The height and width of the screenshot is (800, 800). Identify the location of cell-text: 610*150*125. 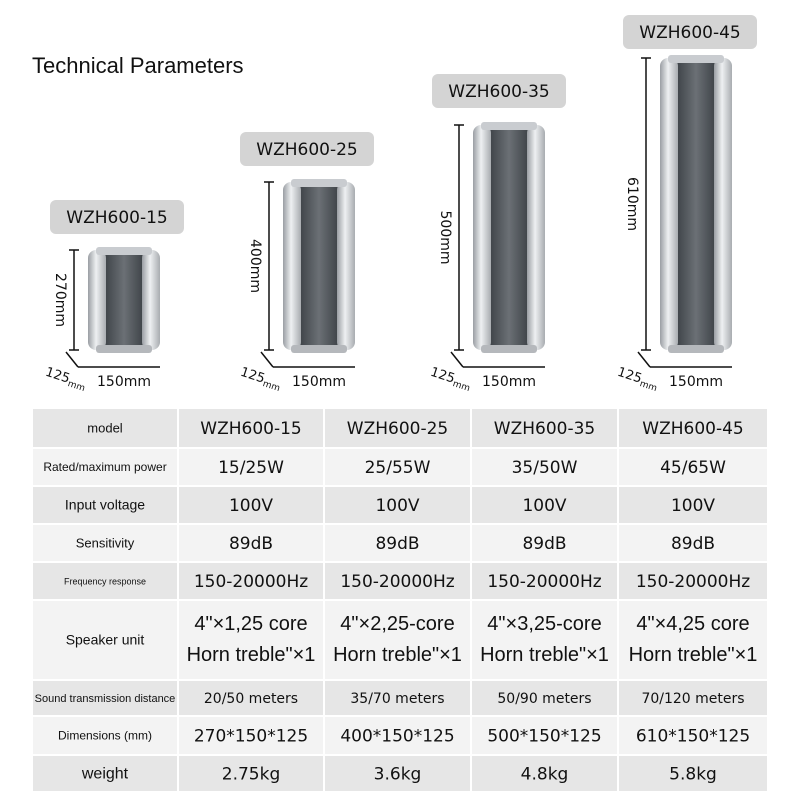
(693, 737).